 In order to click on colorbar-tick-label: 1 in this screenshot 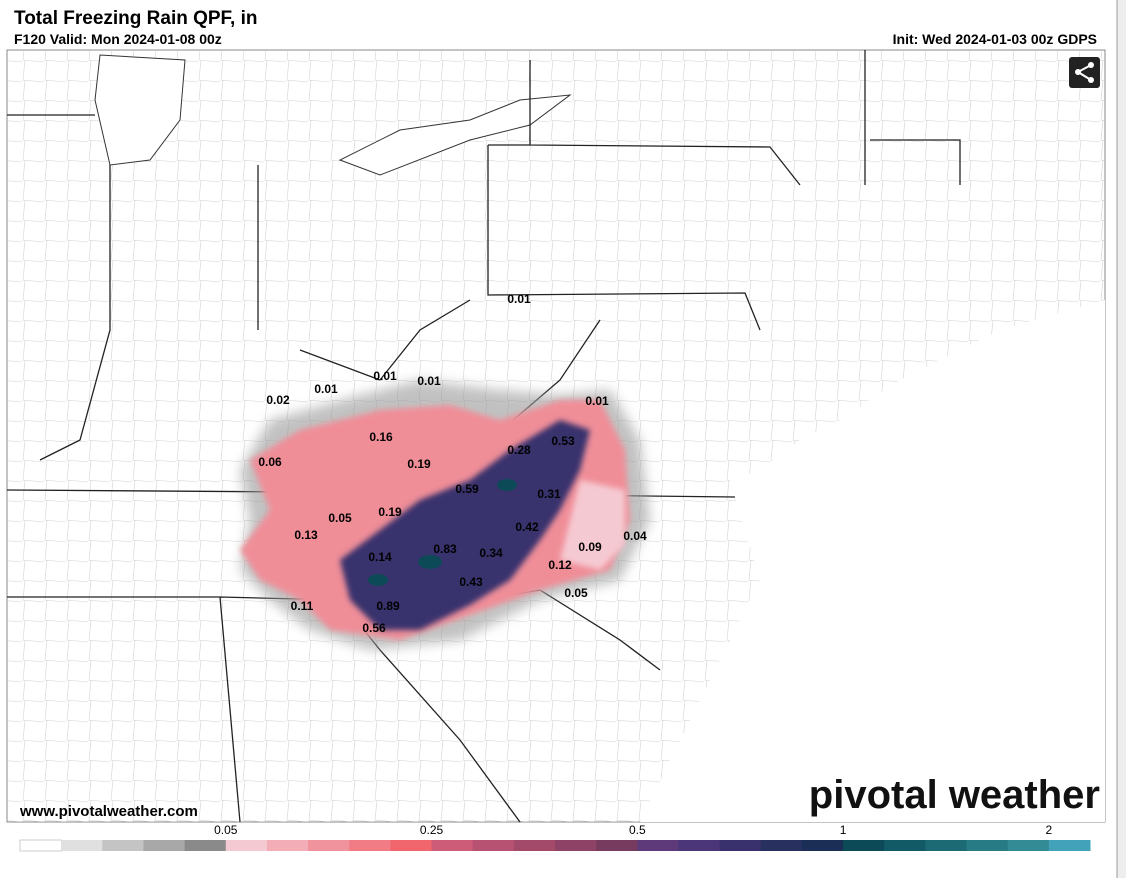, I will do `click(843, 830)`.